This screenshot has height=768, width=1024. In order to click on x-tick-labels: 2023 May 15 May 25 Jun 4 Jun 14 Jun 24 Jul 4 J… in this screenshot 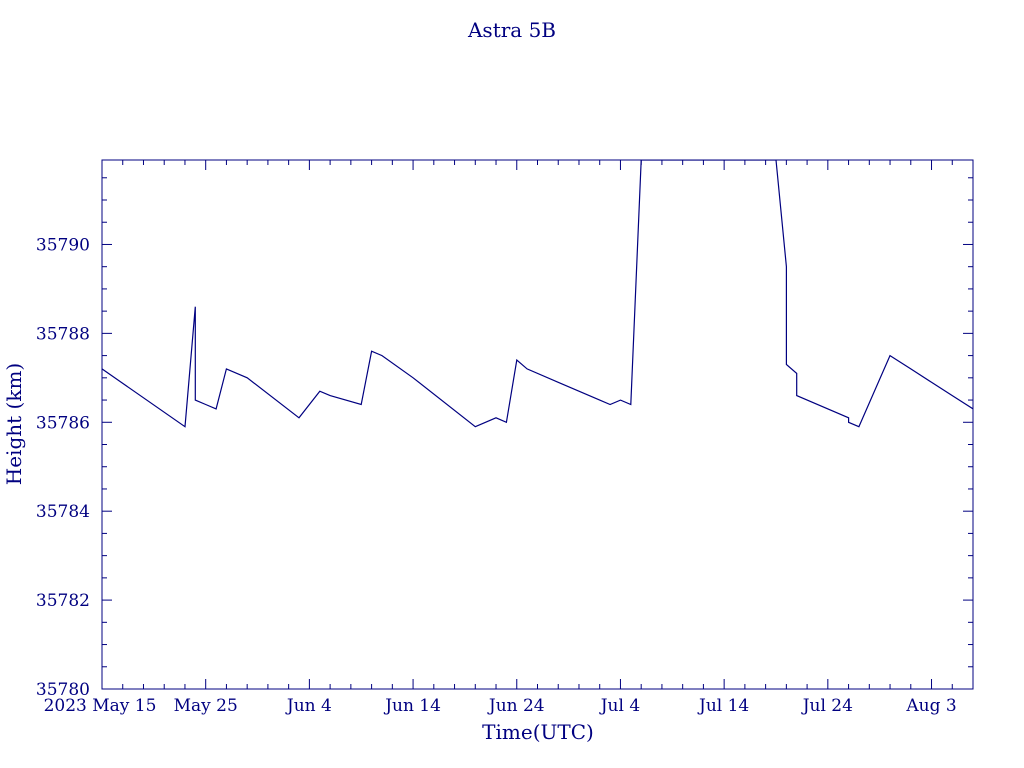, I will do `click(500, 706)`.